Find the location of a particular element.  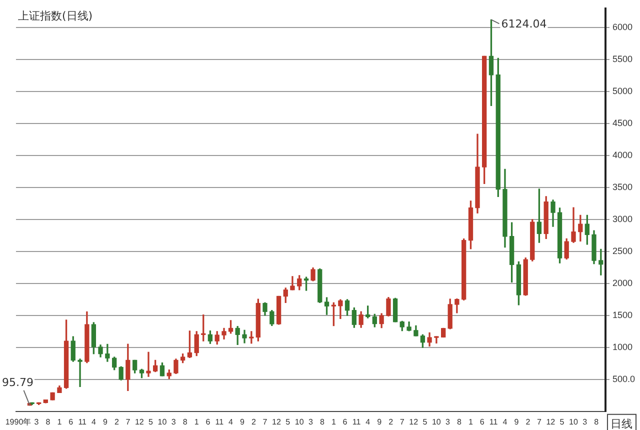

y-tick-label: 2500 is located at coordinates (622, 251).